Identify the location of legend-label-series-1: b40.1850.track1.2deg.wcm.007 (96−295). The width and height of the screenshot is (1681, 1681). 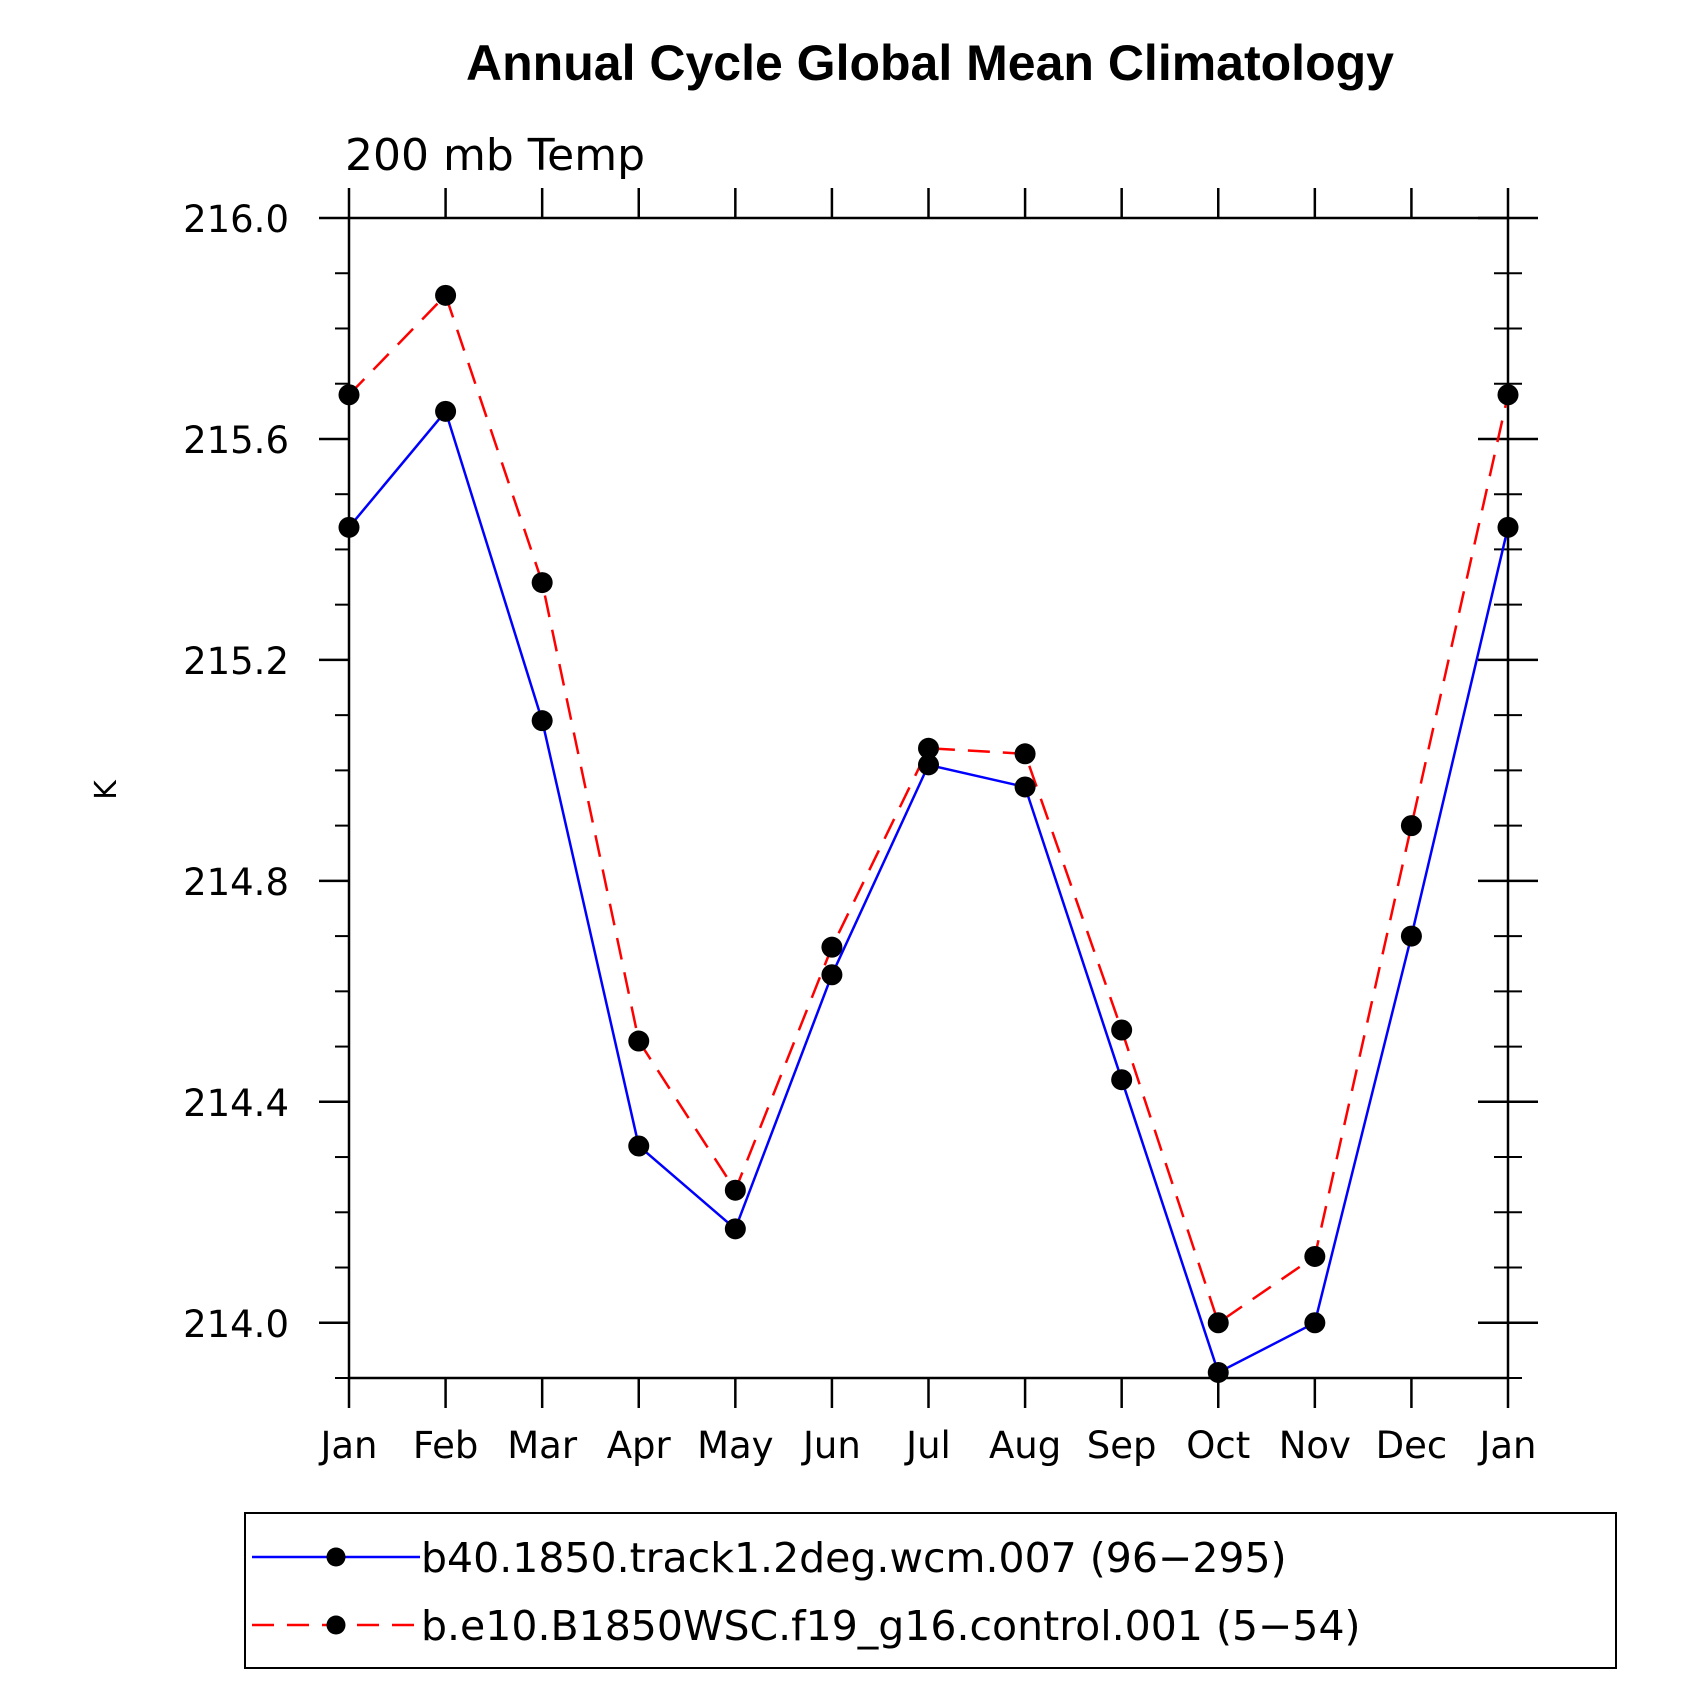
(854, 1558).